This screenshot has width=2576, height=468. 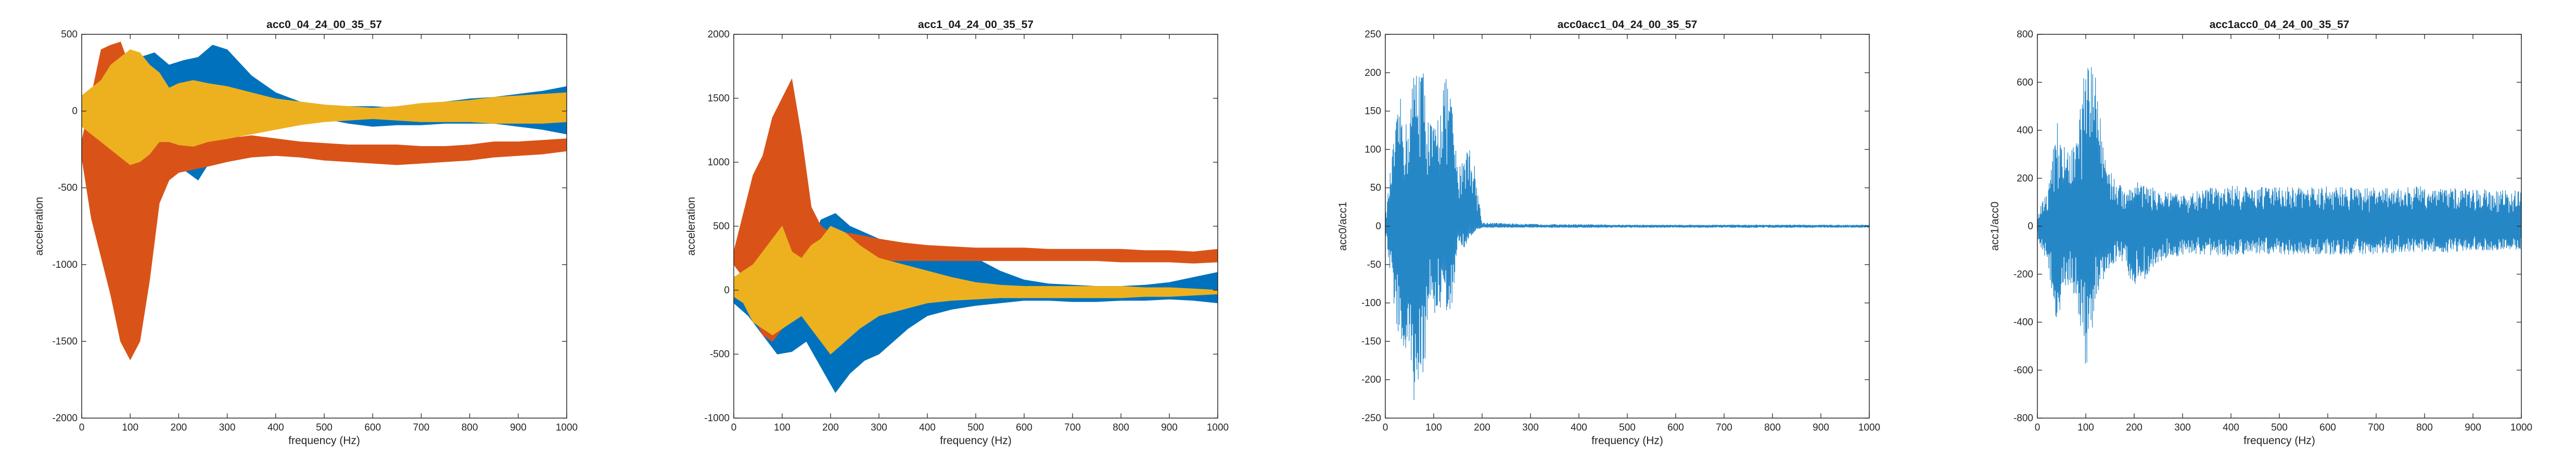 What do you see at coordinates (1371, 342) in the screenshot?
I see `y-tick-label: -150` at bounding box center [1371, 342].